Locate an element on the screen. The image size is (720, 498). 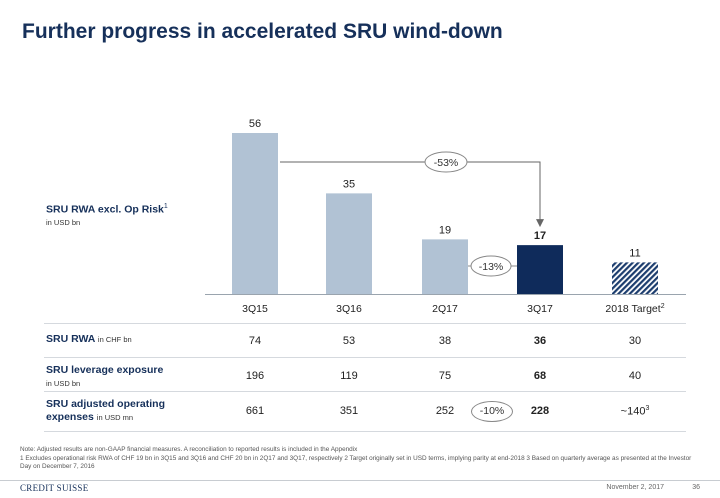
table-cell: ~1403 is located at coordinates (635, 411).